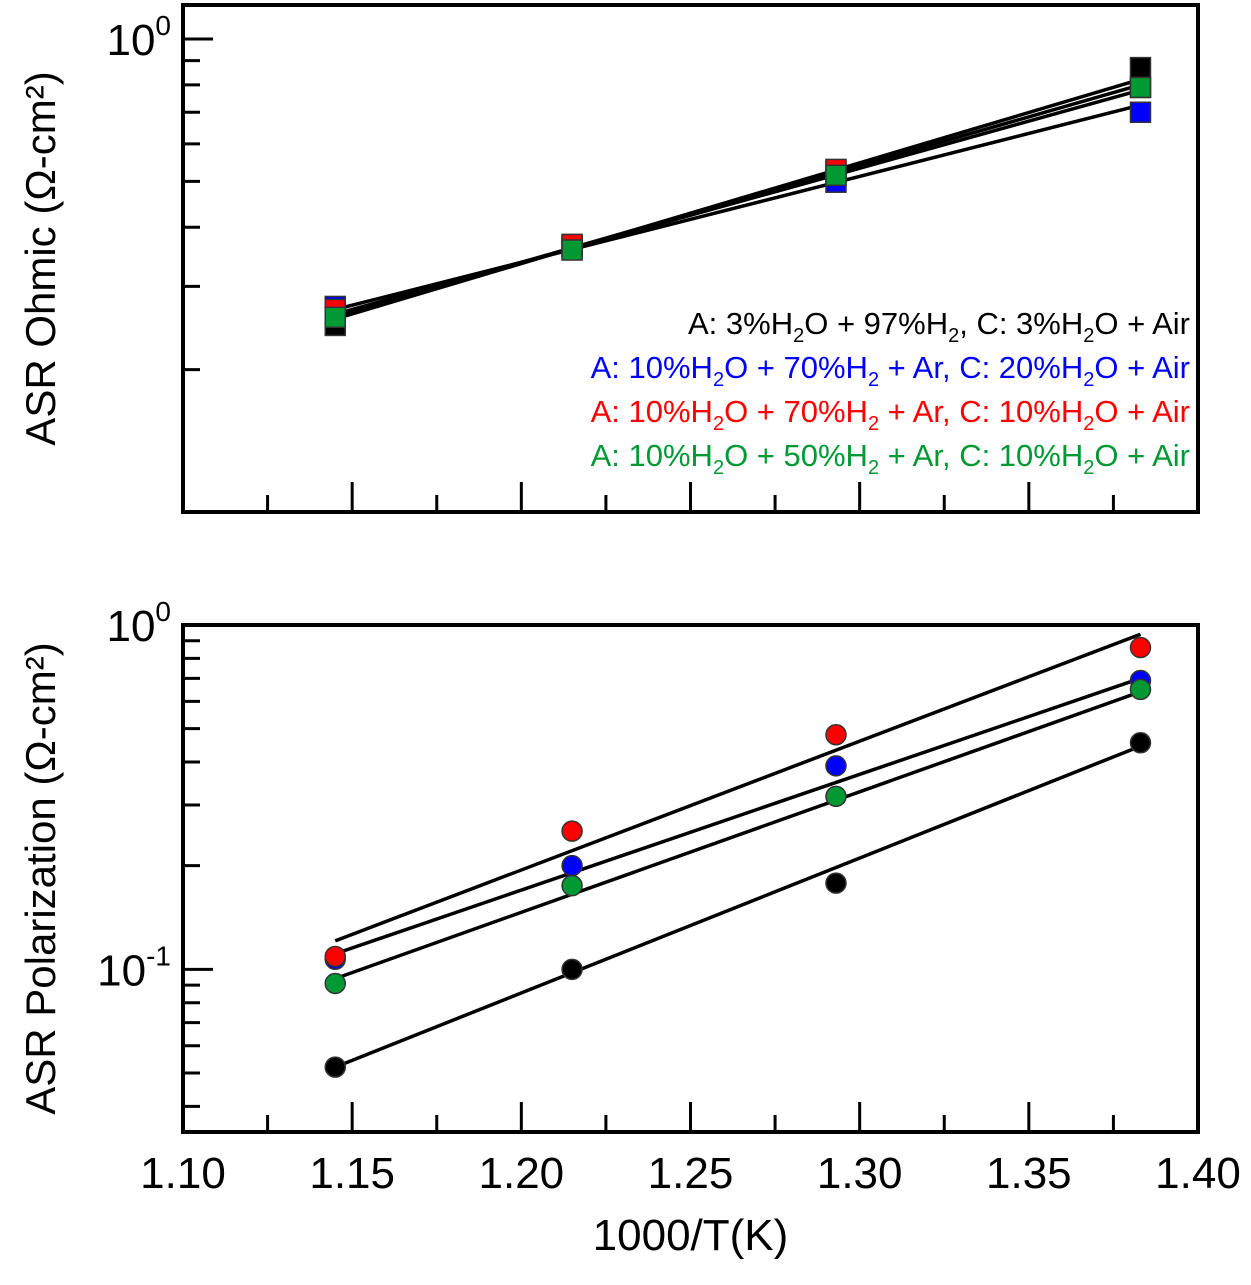 The image size is (1251, 1285). What do you see at coordinates (183, 1173) in the screenshot?
I see `x-tick-label: 1.10` at bounding box center [183, 1173].